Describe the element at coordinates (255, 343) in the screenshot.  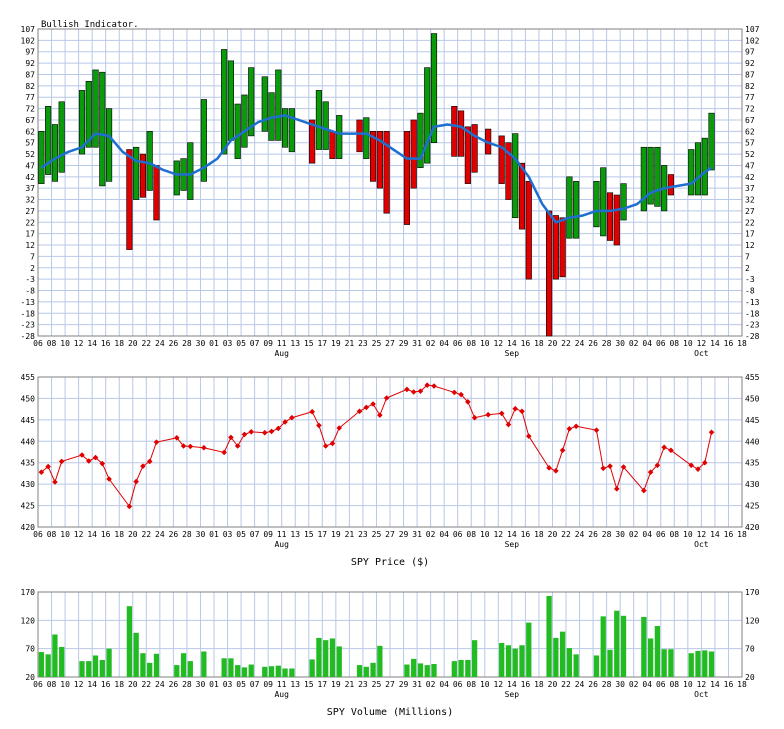
I see `indicator-x-tick: 07` at that location.